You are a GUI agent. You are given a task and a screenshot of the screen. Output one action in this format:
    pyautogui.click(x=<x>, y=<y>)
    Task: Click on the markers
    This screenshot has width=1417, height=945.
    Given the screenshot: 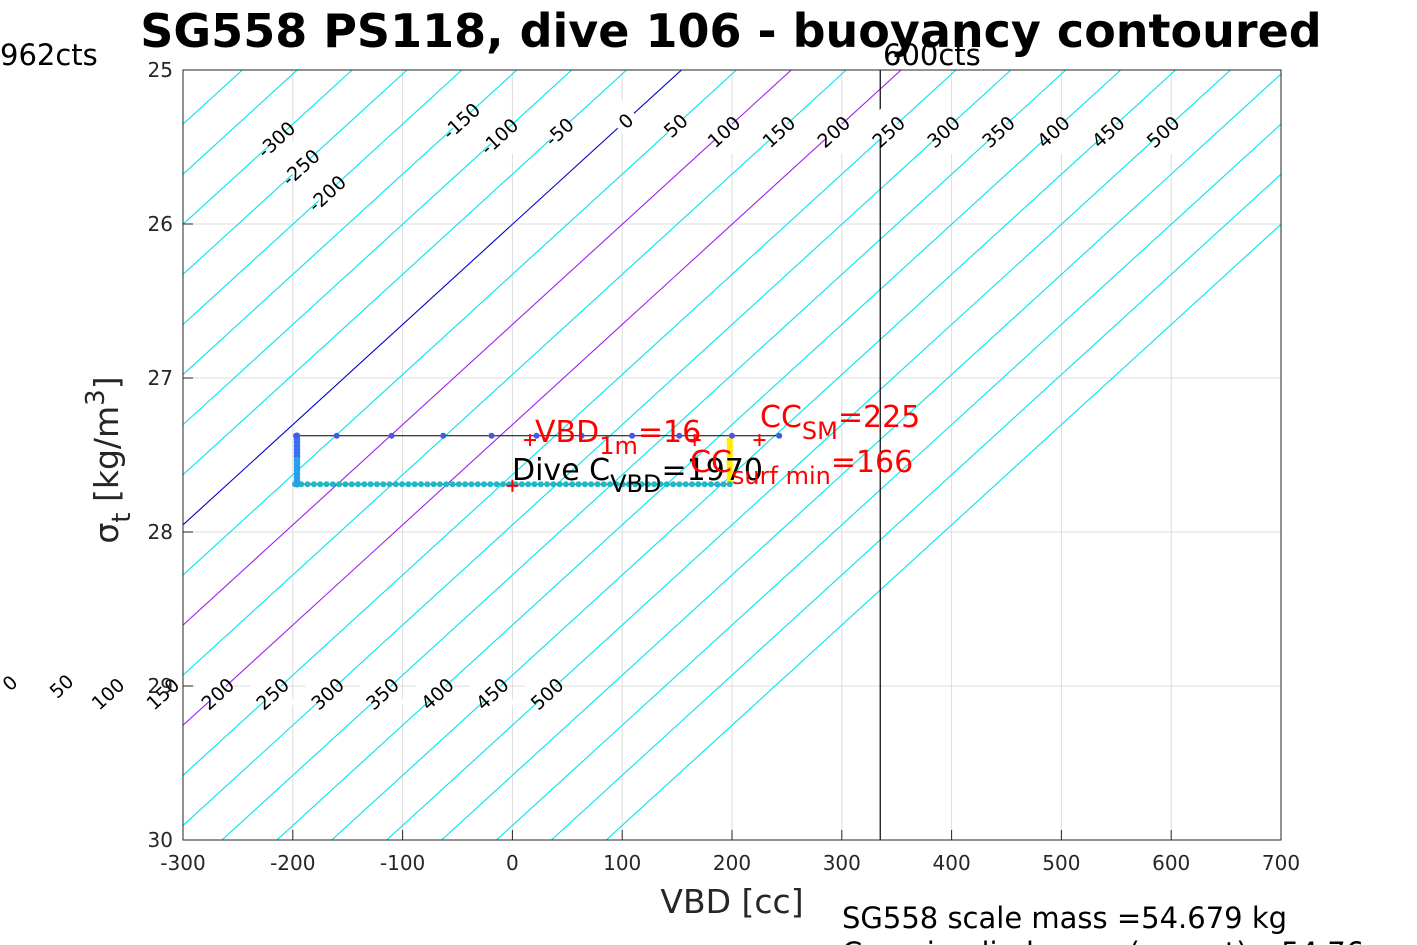 What is the action you would take?
    pyautogui.click(x=636, y=463)
    